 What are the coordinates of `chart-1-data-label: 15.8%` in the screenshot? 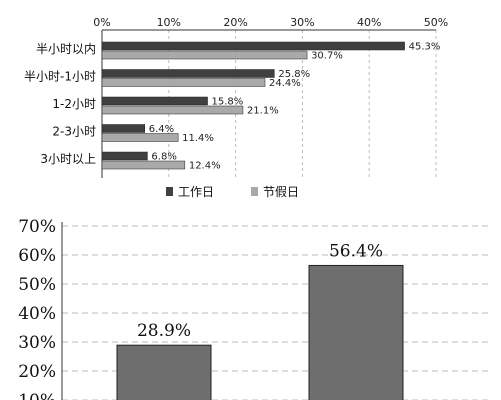 It's located at (228, 102).